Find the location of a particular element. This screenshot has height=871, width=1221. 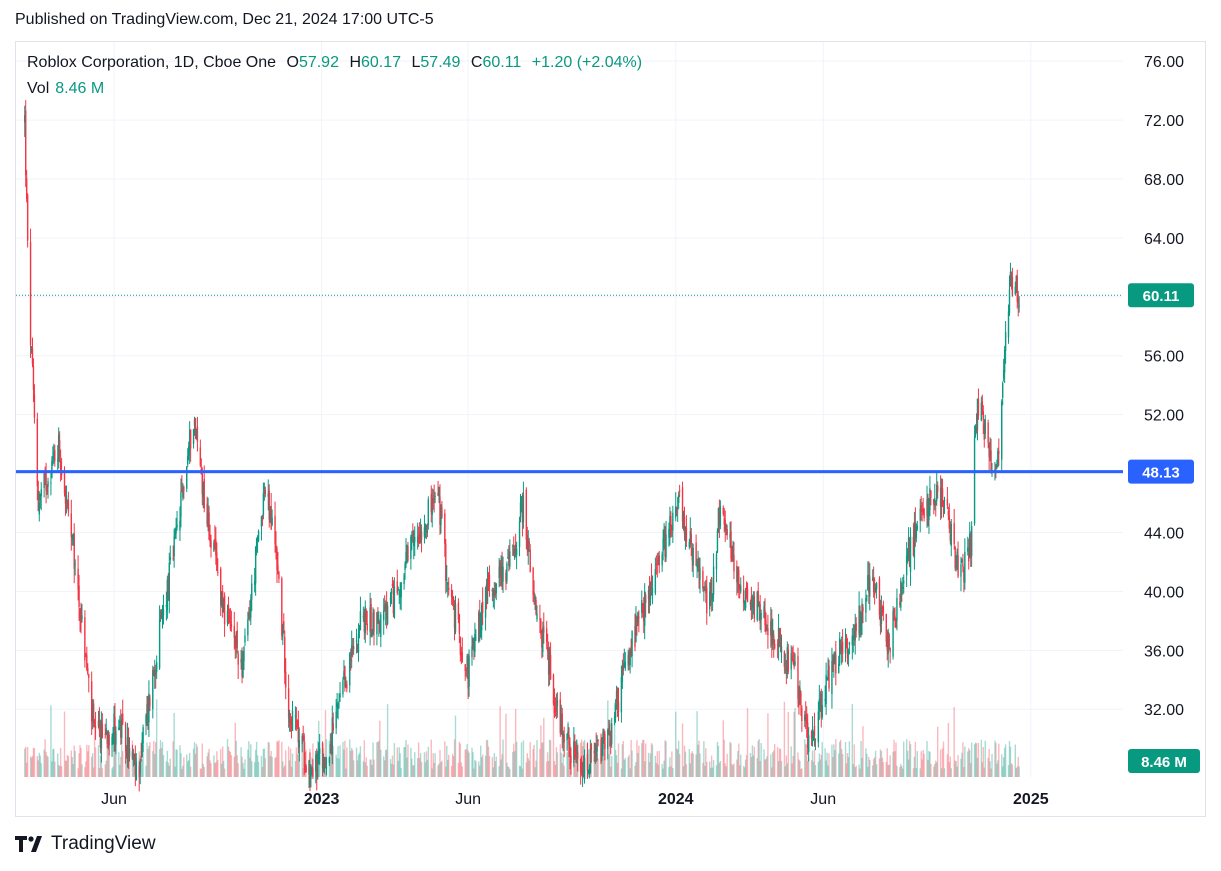

level-badge: 48.13 is located at coordinates (1161, 471).